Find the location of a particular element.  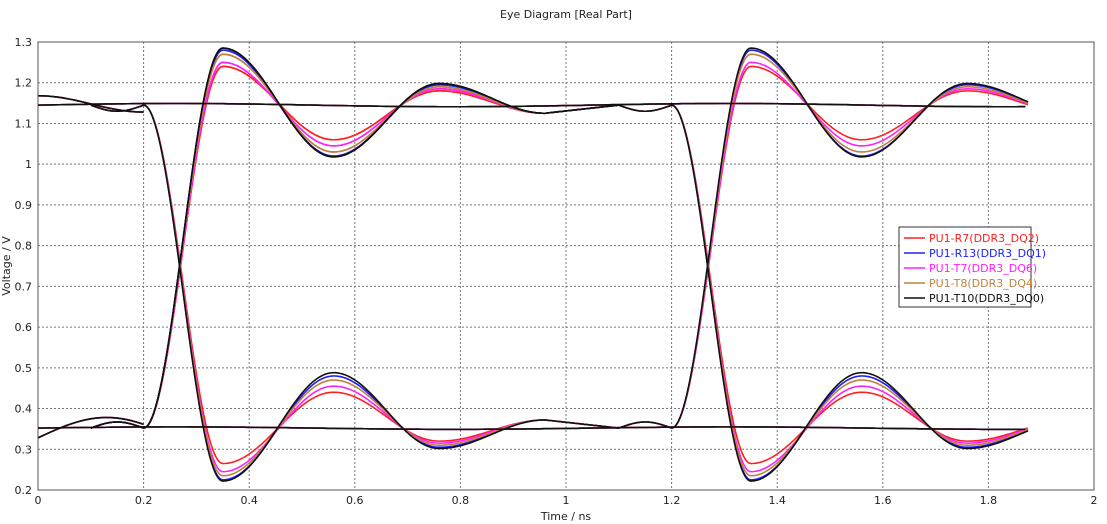

y-tick-label: 0.2 is located at coordinates (24, 490).